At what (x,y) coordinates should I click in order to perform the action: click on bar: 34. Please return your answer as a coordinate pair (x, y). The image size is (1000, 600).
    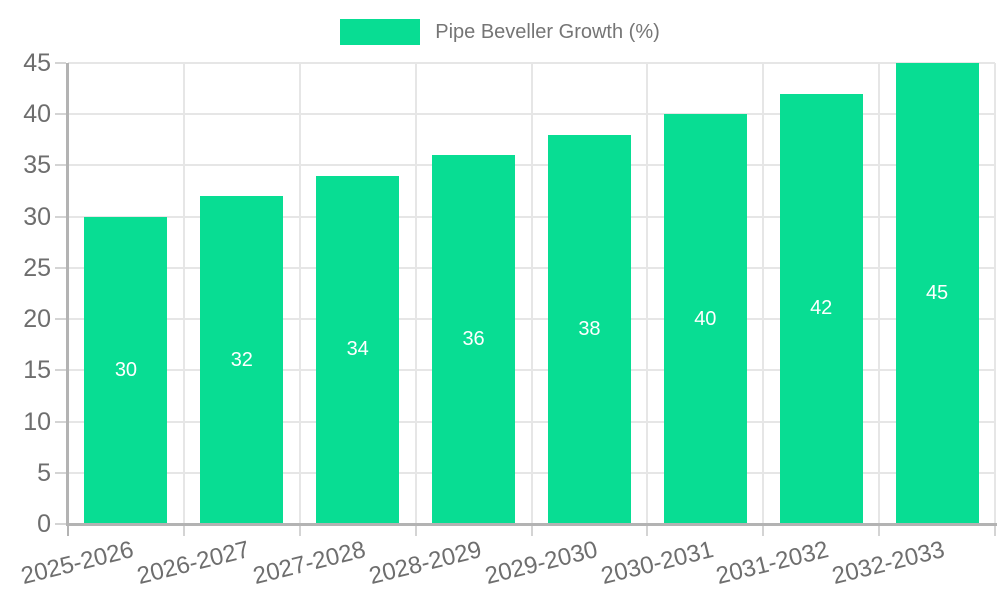
    Looking at the image, I should click on (358, 349).